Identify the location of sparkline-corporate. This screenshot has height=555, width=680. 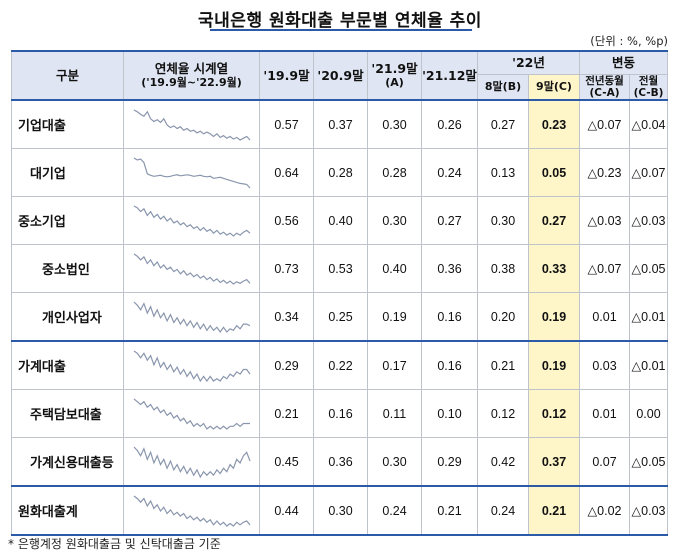
(191, 124).